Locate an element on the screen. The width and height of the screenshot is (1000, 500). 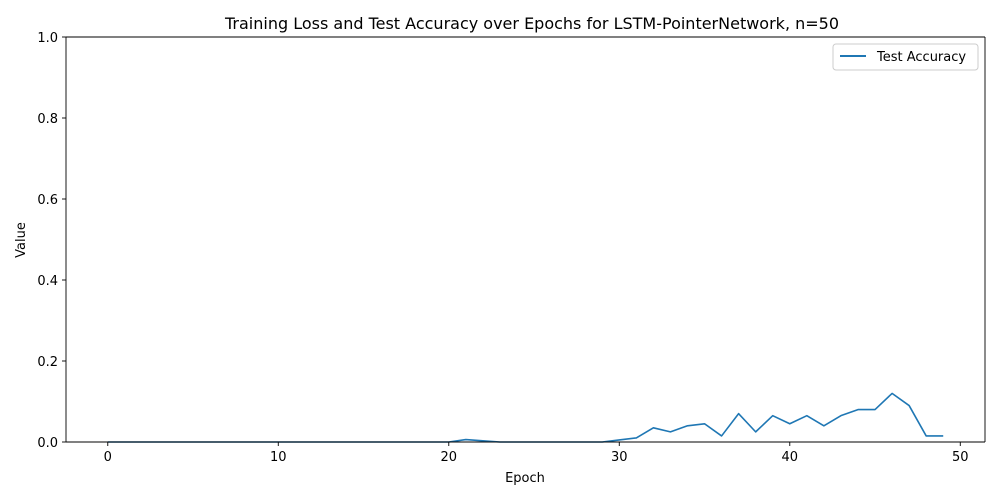
x-axis-ticks: 0 10 20 30 40 50 is located at coordinates (536, 453).